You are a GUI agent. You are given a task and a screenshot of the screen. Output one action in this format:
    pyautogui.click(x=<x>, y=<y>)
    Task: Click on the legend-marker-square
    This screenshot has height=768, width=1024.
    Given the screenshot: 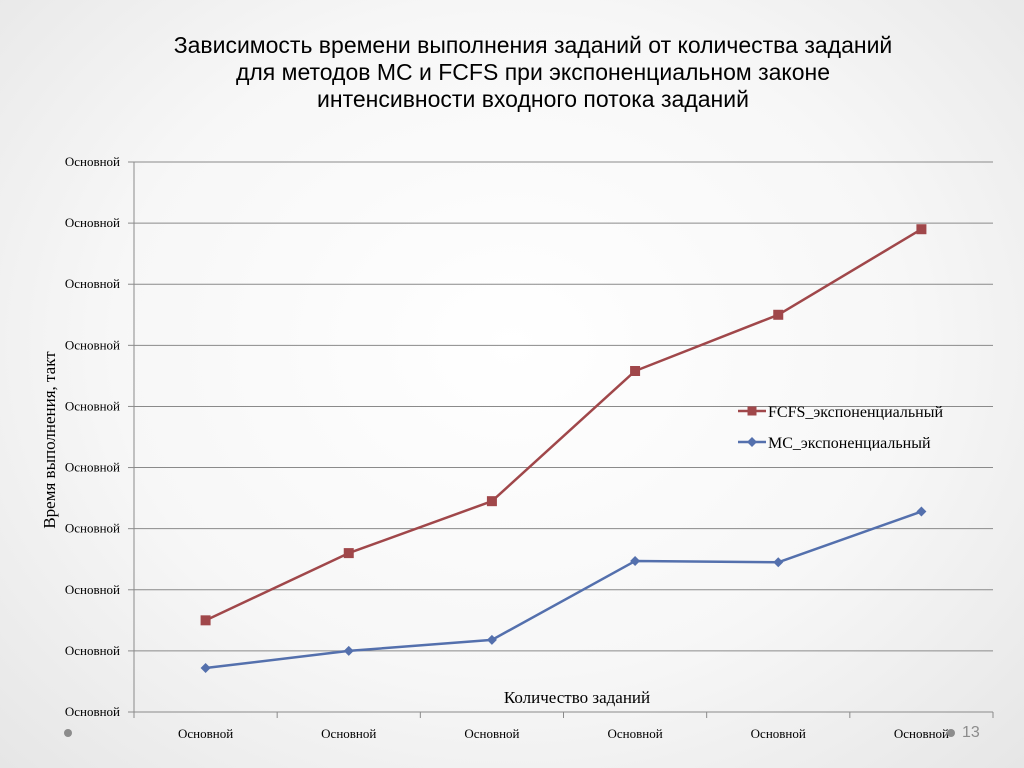 What is the action you would take?
    pyautogui.click(x=752, y=411)
    